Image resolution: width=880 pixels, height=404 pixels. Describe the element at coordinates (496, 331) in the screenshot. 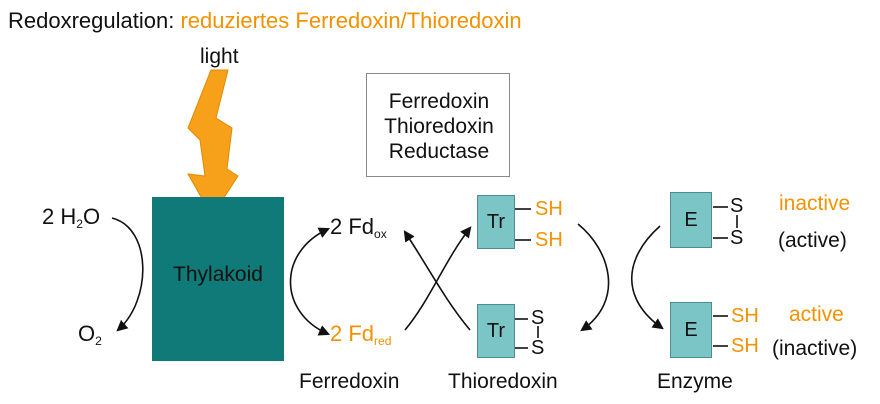

I see `thioredoxin-box-oxidized: Tr` at that location.